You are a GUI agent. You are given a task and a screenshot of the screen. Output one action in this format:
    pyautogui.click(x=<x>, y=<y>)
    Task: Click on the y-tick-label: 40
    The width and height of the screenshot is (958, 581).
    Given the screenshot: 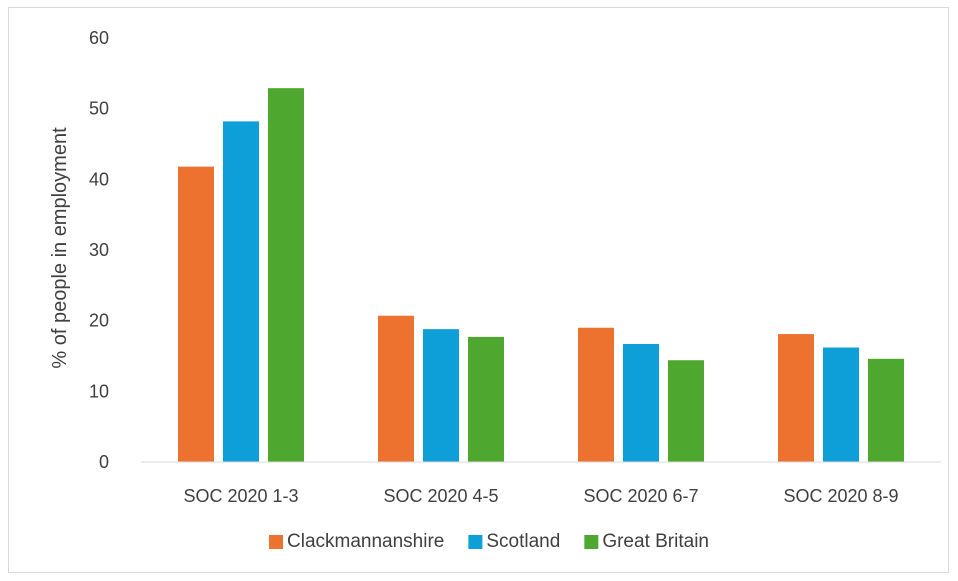 What is the action you would take?
    pyautogui.click(x=99, y=179)
    